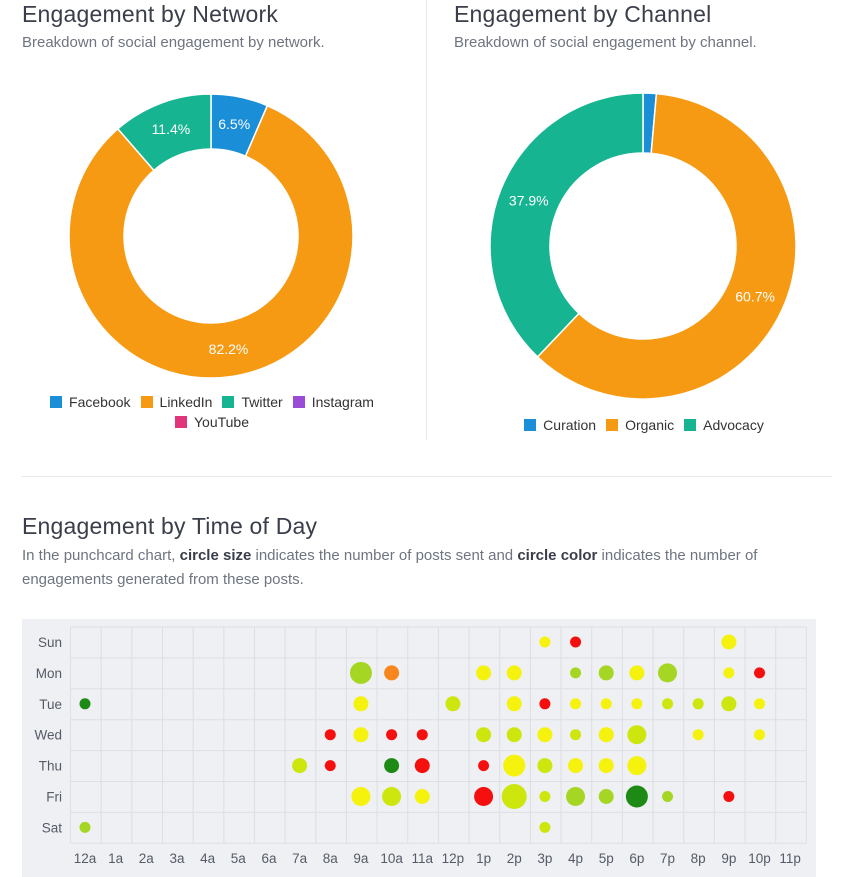  What do you see at coordinates (729, 796) in the screenshot?
I see `punch-fri-9p` at bounding box center [729, 796].